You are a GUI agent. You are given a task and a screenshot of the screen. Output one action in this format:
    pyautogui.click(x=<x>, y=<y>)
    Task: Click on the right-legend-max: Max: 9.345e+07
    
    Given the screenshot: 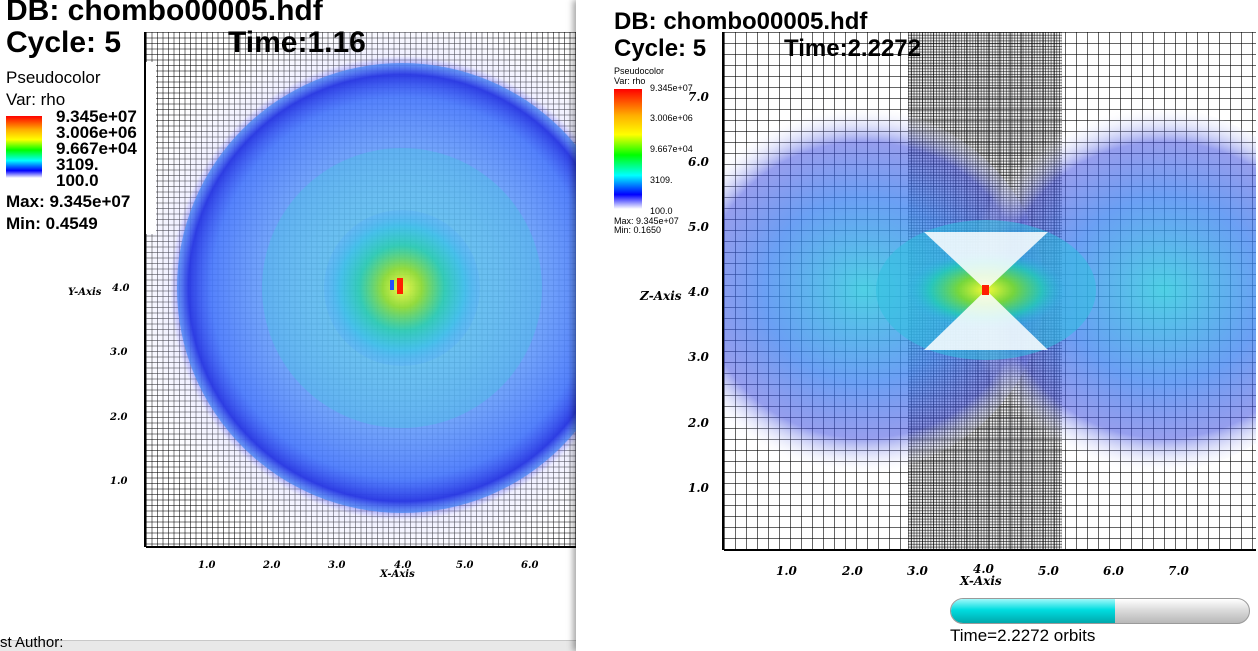 What is the action you would take?
    pyautogui.click(x=646, y=221)
    